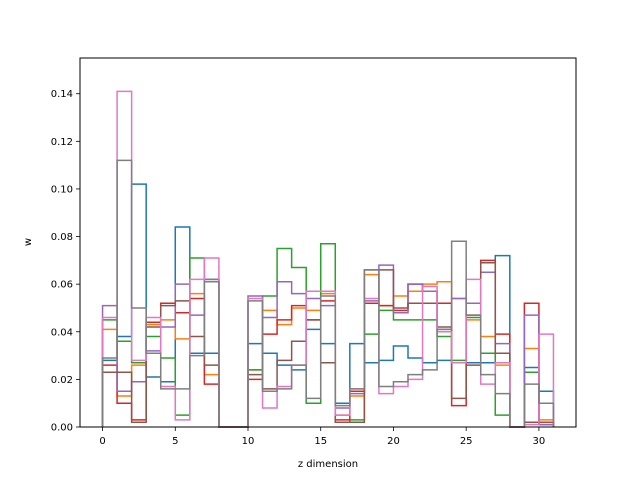 This screenshot has height=480, width=640. What do you see at coordinates (65, 261) in the screenshot?
I see `y-axis: 0.00 0.02 0.04 0.06 0.08 0.10 0.12 0.14` at bounding box center [65, 261].